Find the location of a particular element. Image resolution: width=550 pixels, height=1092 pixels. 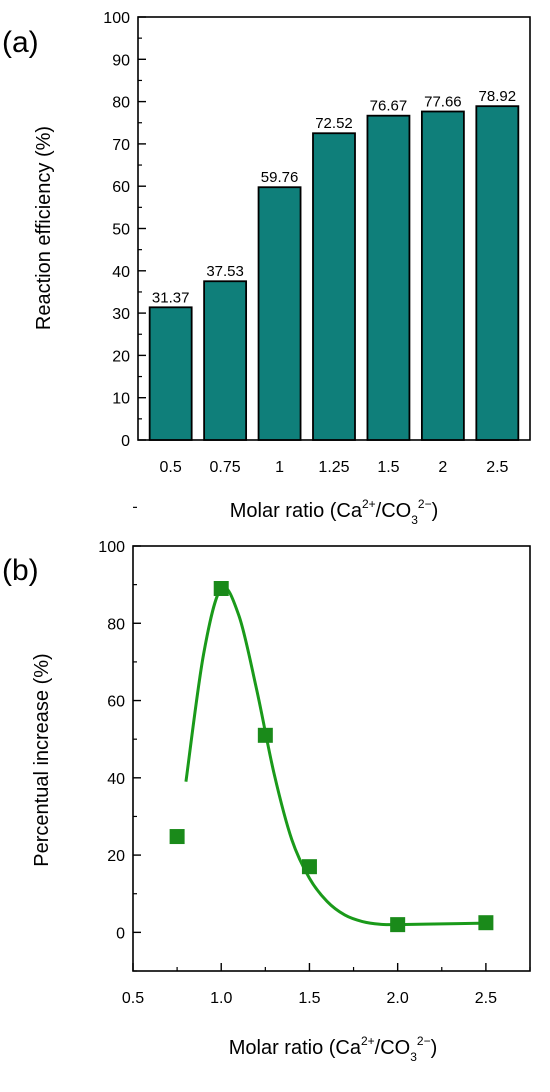

panel-b-x-tick-label: 1.0 is located at coordinates (221, 998).